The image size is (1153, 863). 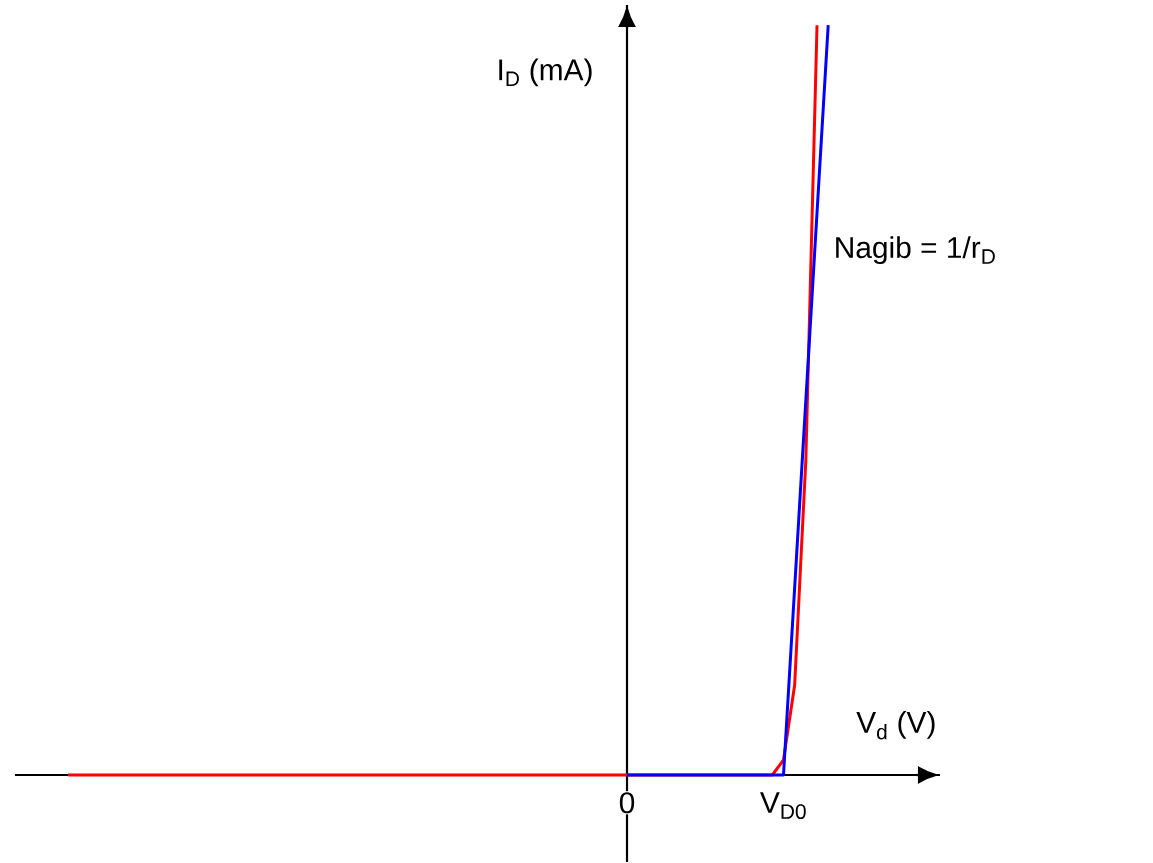 I want to click on x-tick-label: 0, so click(x=627, y=803).